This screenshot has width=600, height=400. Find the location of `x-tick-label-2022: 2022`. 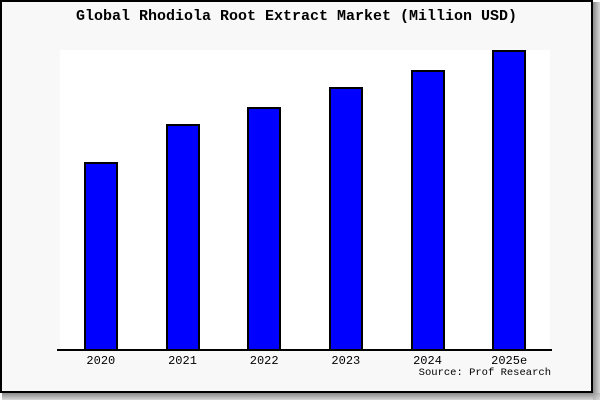

x-tick-label-2022: 2022 is located at coordinates (264, 361).